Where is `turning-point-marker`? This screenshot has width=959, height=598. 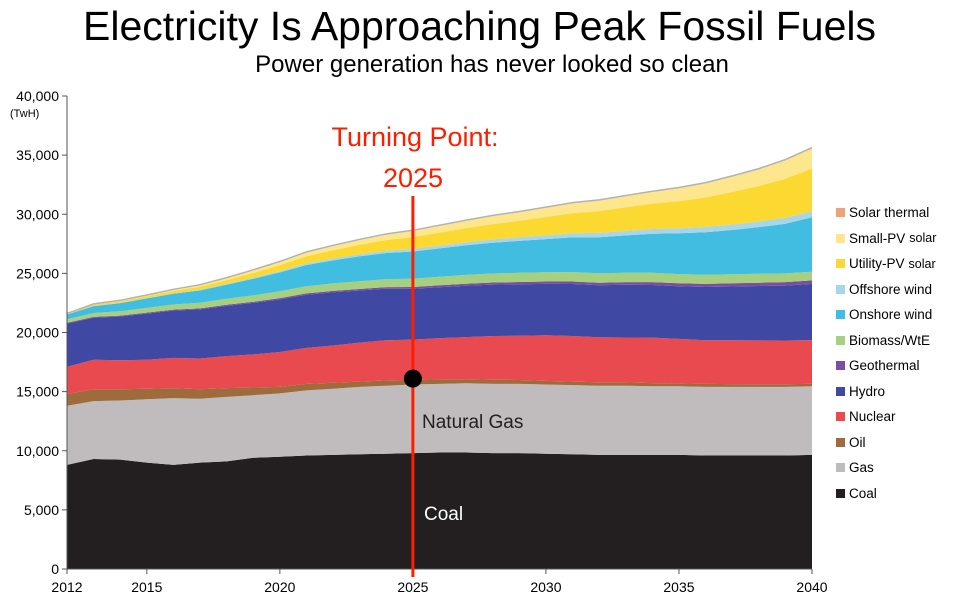
turning-point-marker is located at coordinates (412, 378).